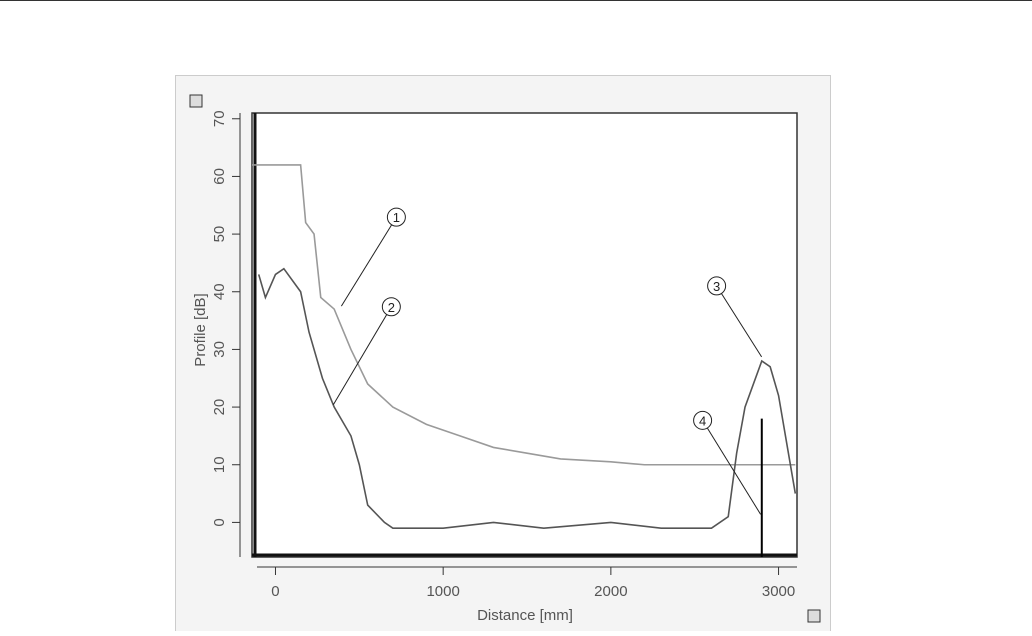 This screenshot has width=1032, height=636. I want to click on x-tick-label: 1000, so click(442, 591).